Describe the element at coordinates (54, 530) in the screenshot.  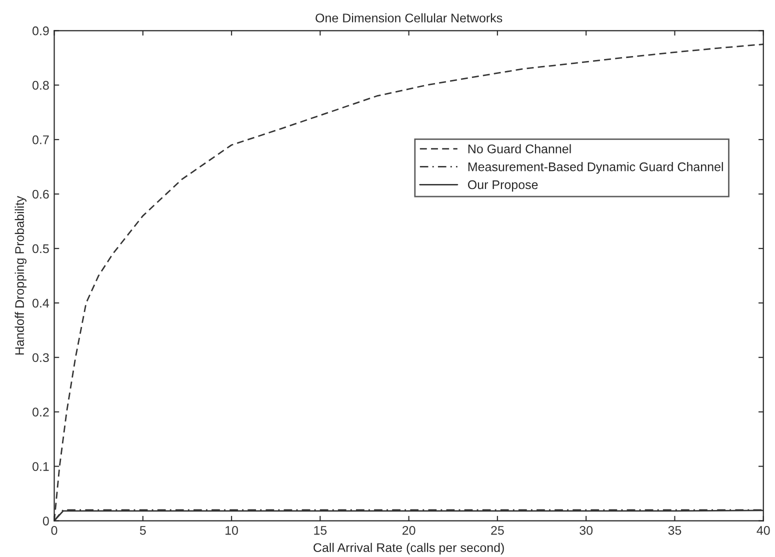
I see `x-tick-label: 0` at that location.